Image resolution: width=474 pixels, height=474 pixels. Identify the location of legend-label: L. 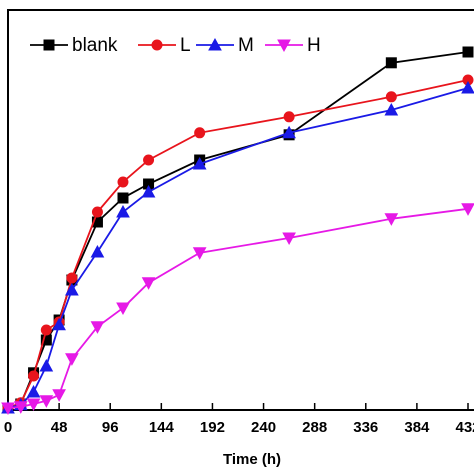
(185, 45).